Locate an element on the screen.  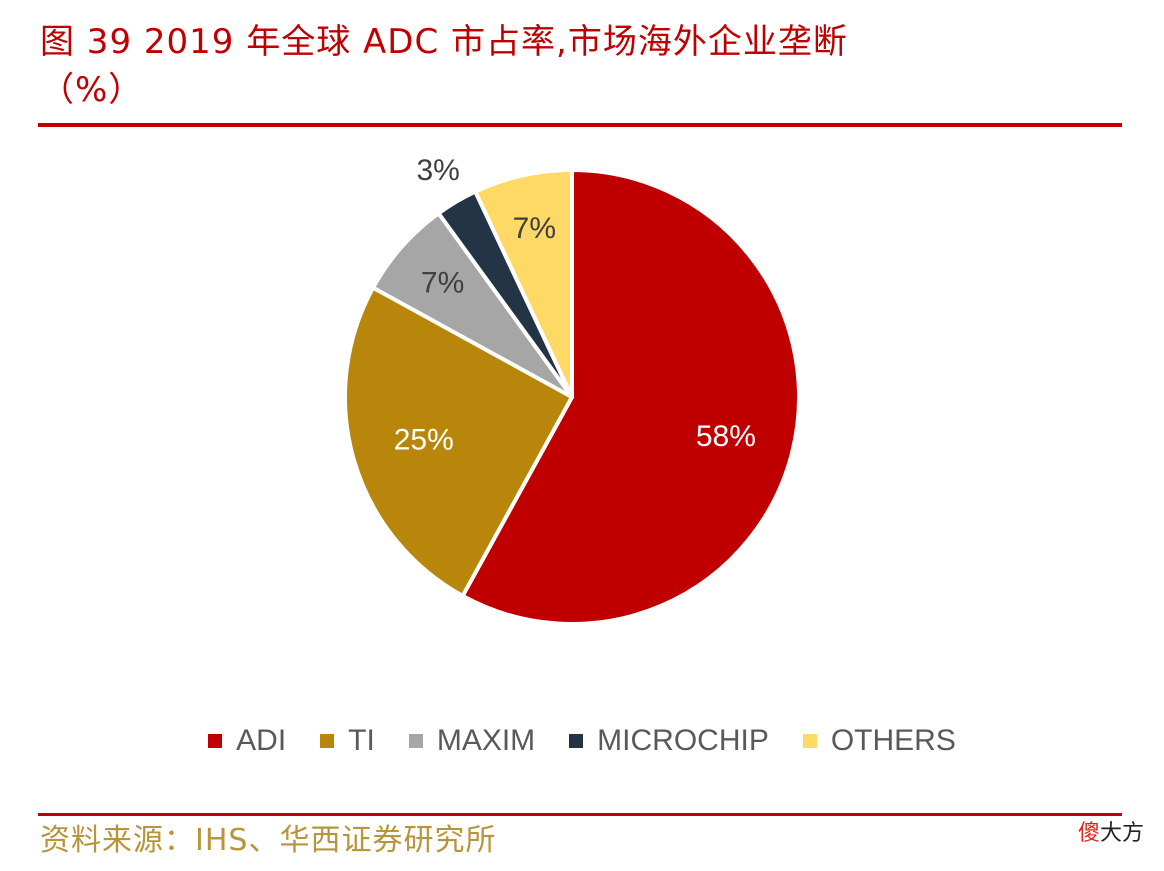
footer-divider is located at coordinates (580, 814).